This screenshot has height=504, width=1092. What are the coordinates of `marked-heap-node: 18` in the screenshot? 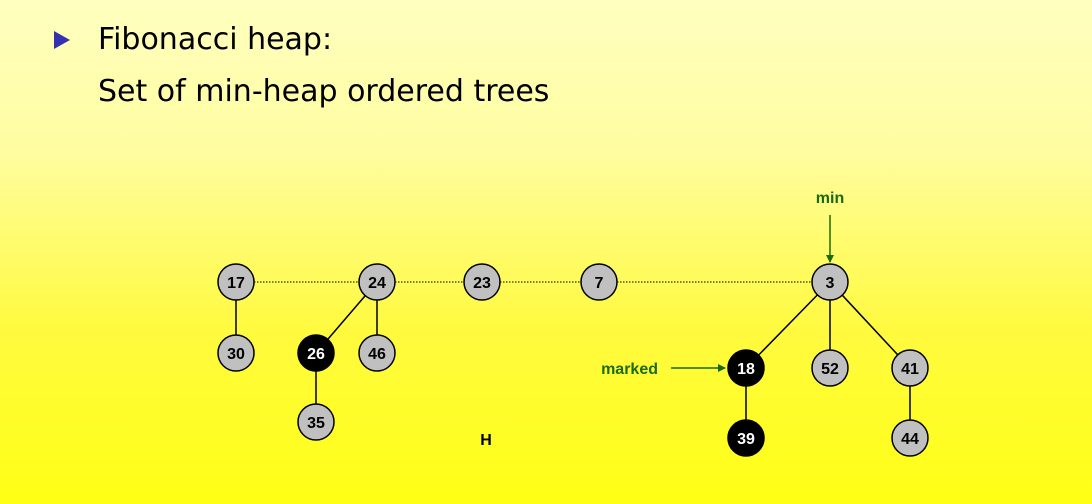 It's located at (746, 368).